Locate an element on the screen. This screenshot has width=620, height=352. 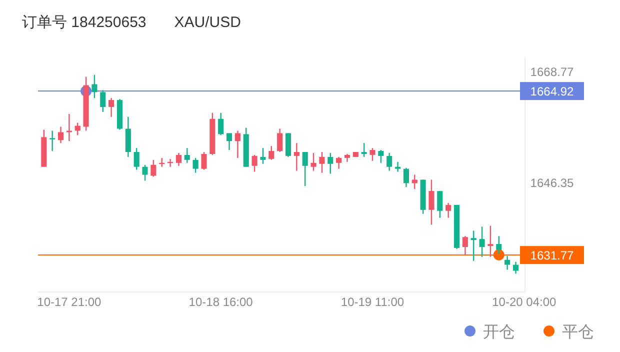
x-tick-label: 10-19 11:00 is located at coordinates (372, 302).